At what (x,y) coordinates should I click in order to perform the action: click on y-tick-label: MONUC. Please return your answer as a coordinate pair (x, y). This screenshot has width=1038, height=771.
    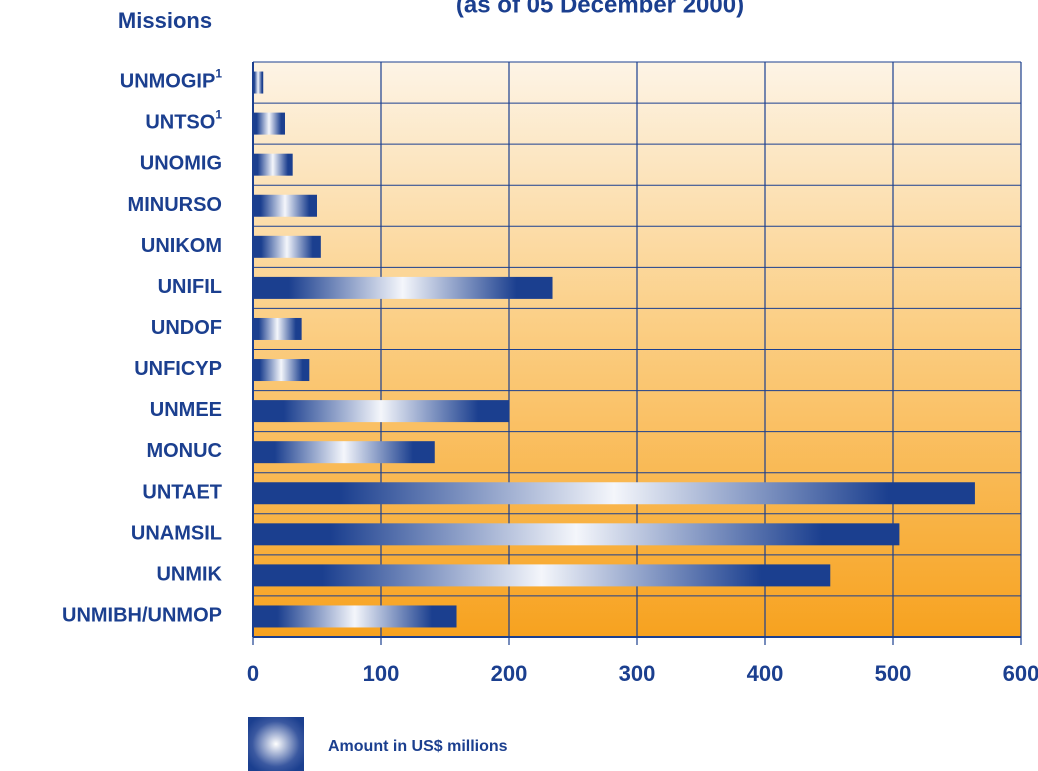
    Looking at the image, I should click on (184, 451).